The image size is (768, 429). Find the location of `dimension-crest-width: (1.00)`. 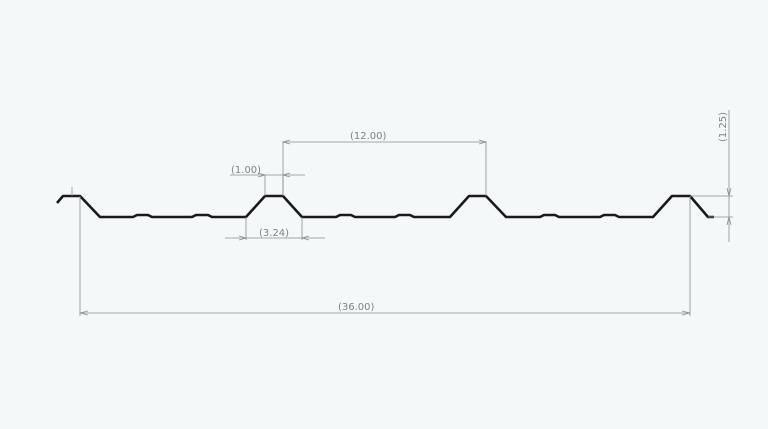

dimension-crest-width: (1.00) is located at coordinates (267, 180).